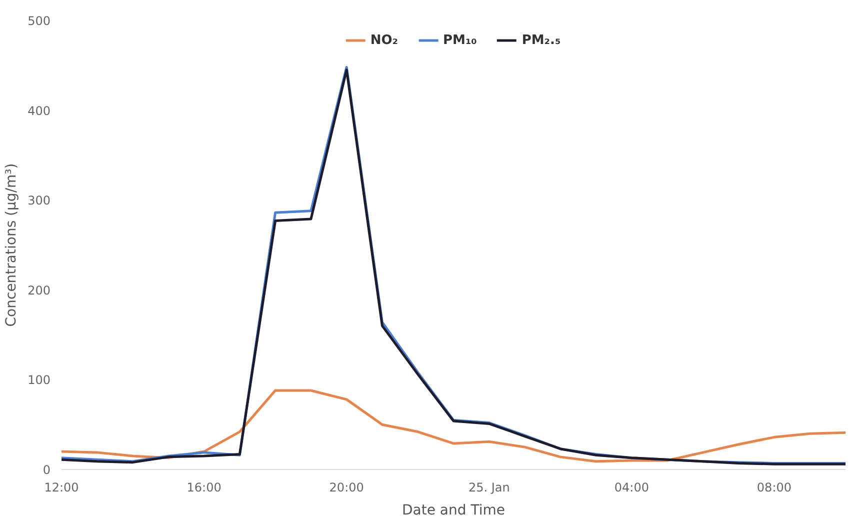  What do you see at coordinates (61, 487) in the screenshot?
I see `x-tick-label: 12:00` at bounding box center [61, 487].